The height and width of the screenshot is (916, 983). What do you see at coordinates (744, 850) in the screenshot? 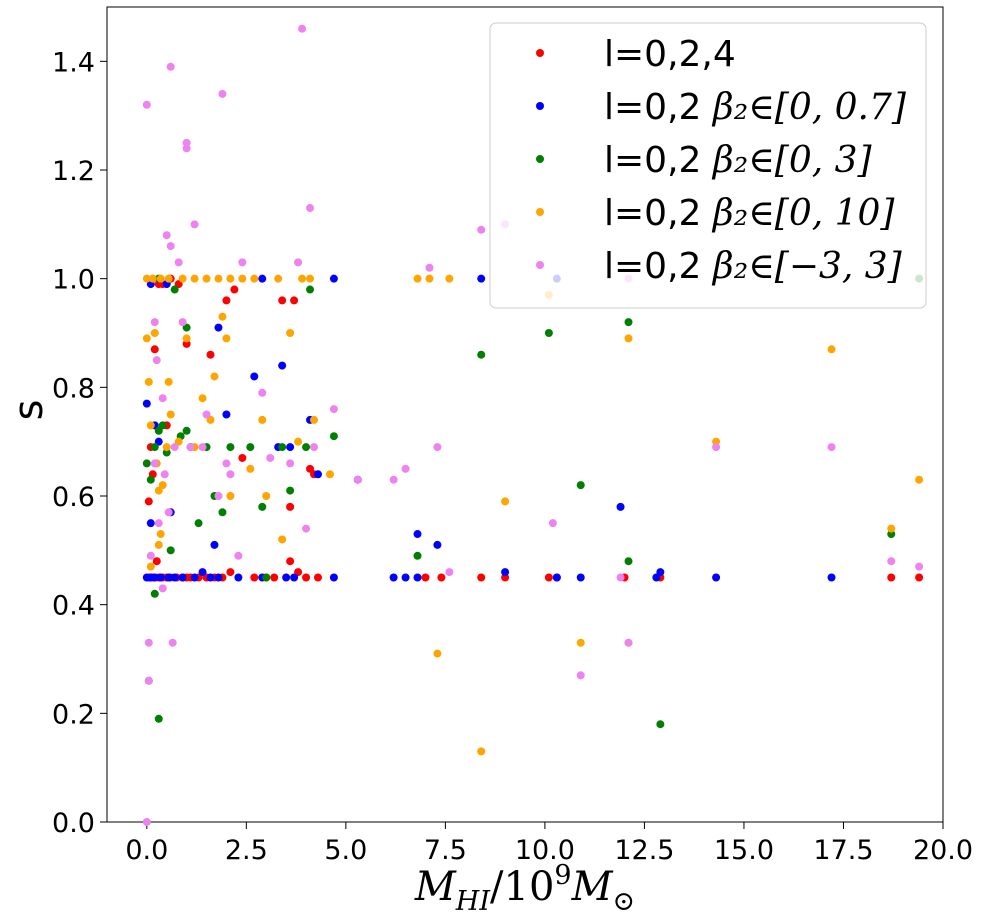
I see `x-tick-label: 15.0` at bounding box center [744, 850].